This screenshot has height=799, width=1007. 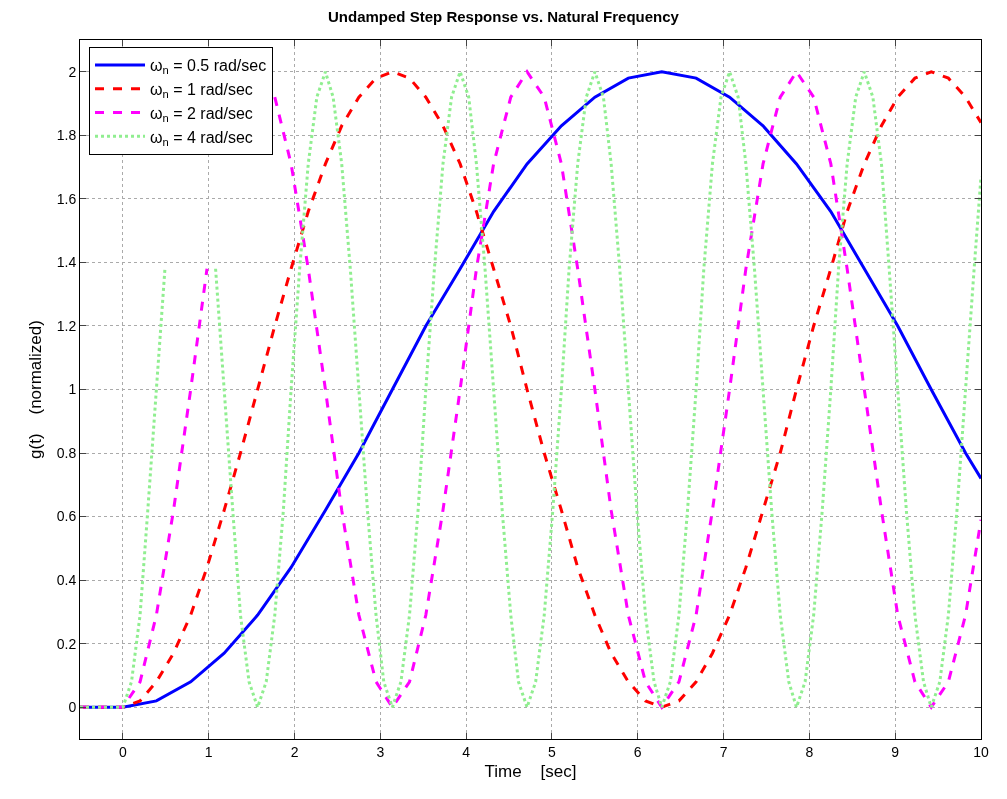 What do you see at coordinates (208, 67) in the screenshot?
I see `legend-label: ω$_{n}$ = 0.5 rad/sec` at bounding box center [208, 67].